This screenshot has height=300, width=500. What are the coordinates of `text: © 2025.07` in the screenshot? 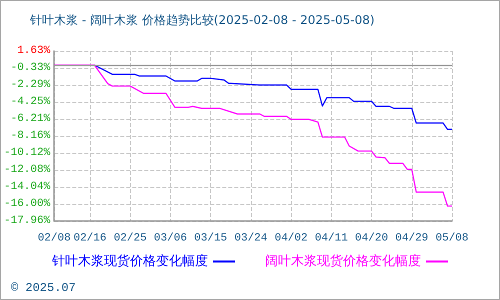 It's located at (43, 288).